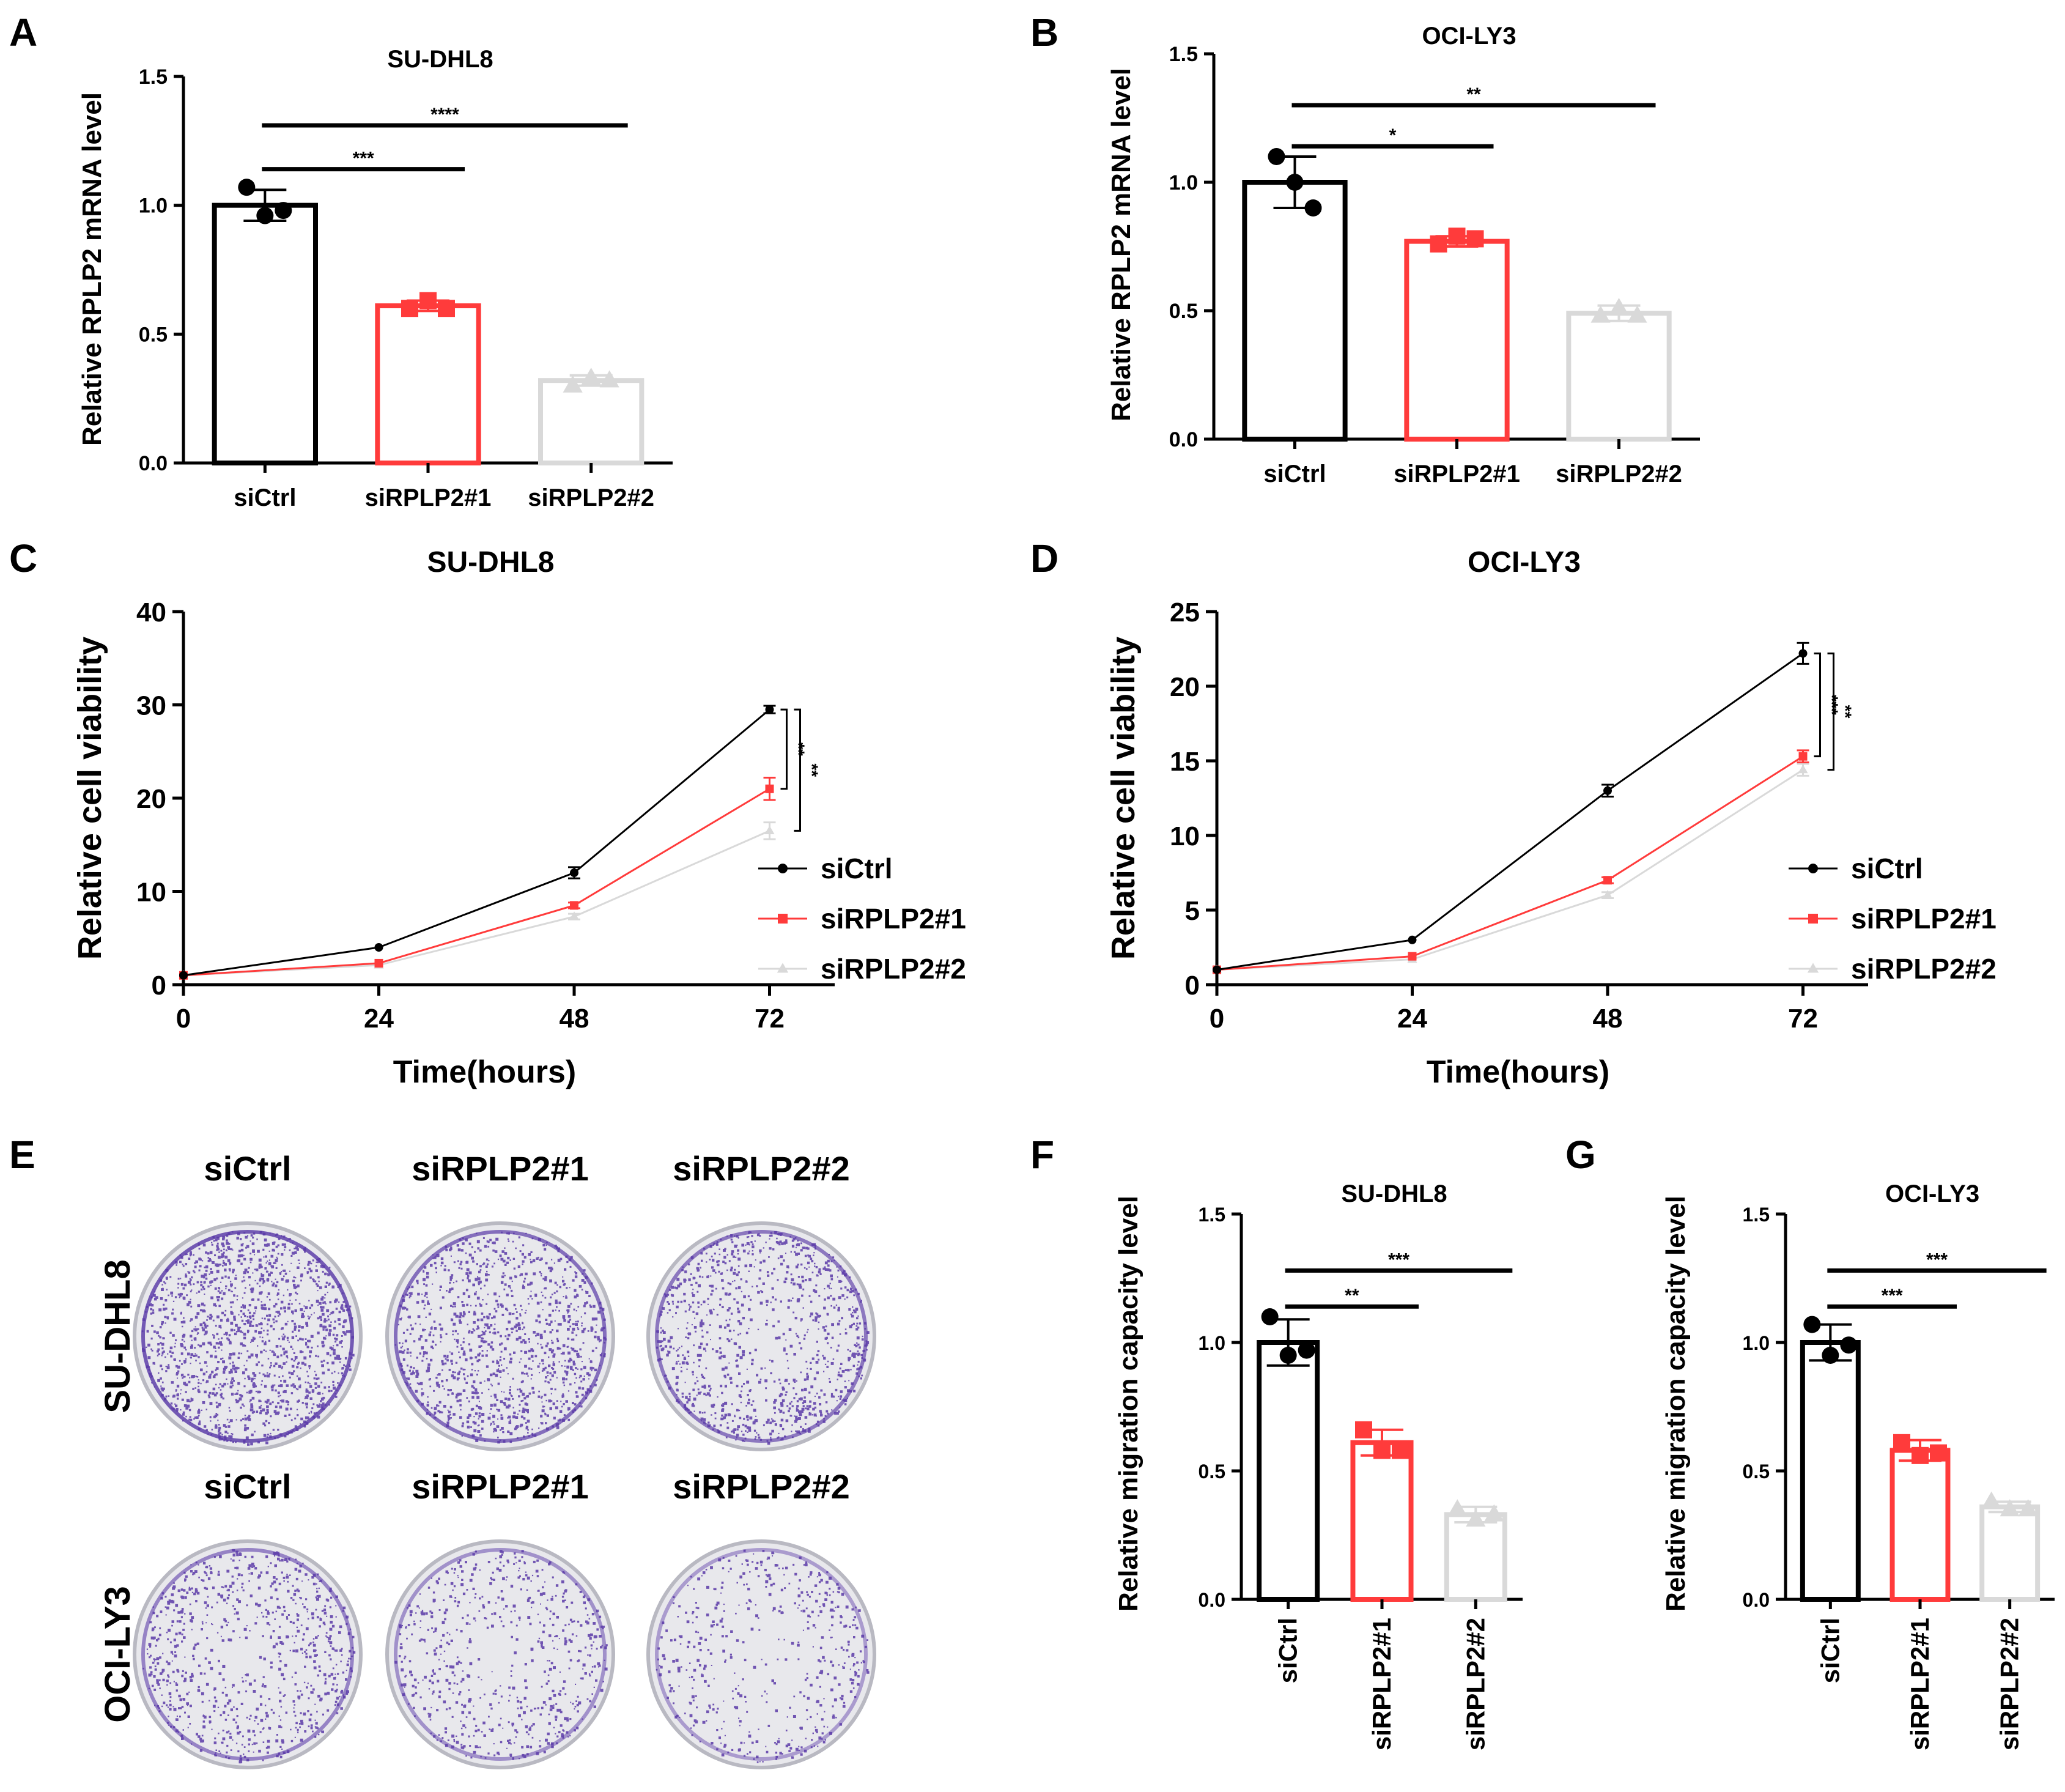 The height and width of the screenshot is (1792, 2065). What do you see at coordinates (1185, 836) in the screenshot?
I see `y-tick-label: 10` at bounding box center [1185, 836].